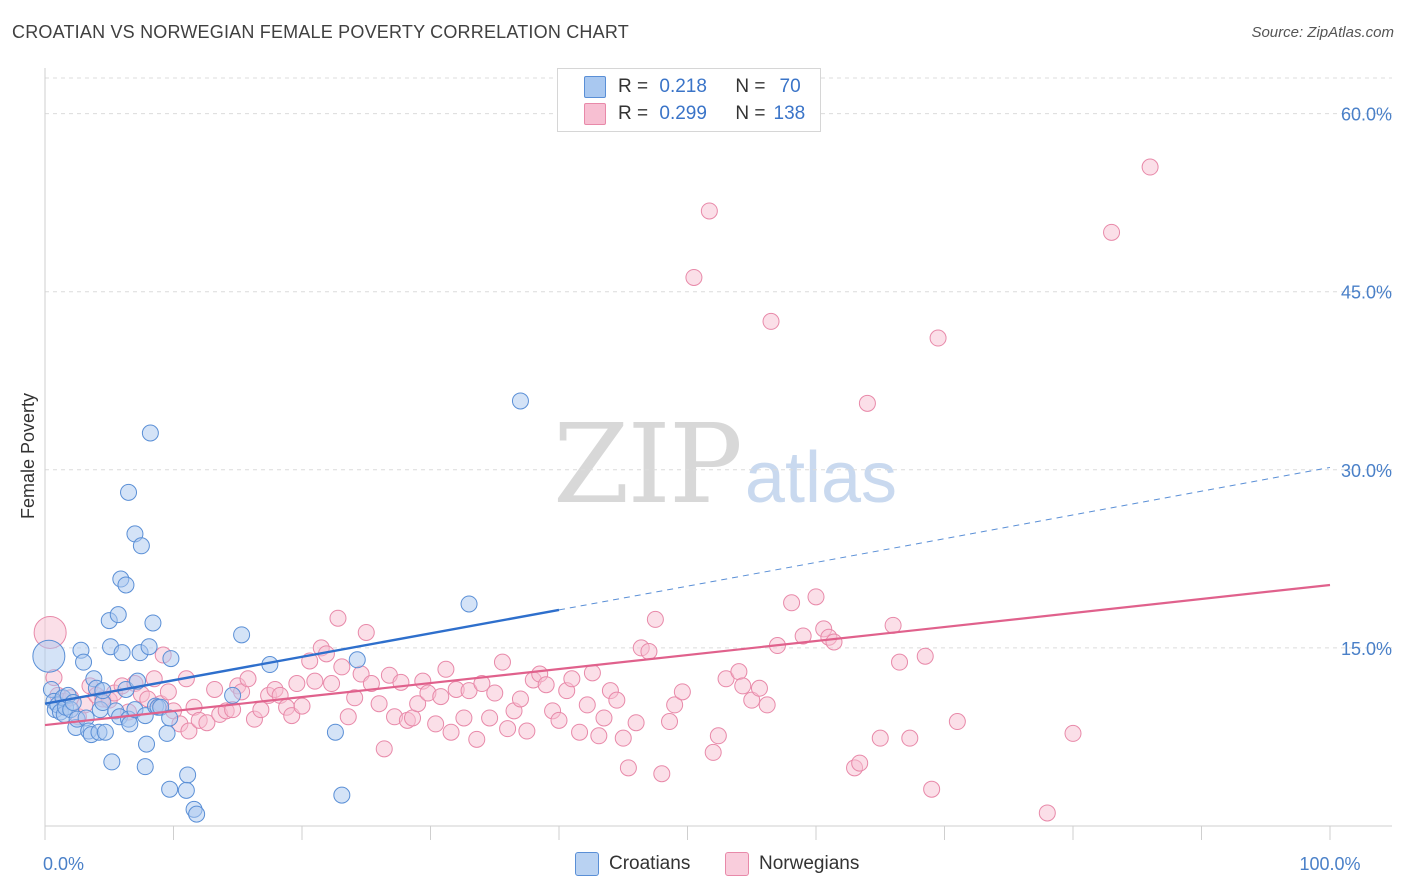  I want to click on croatians-trend-line, so click(302, 656).